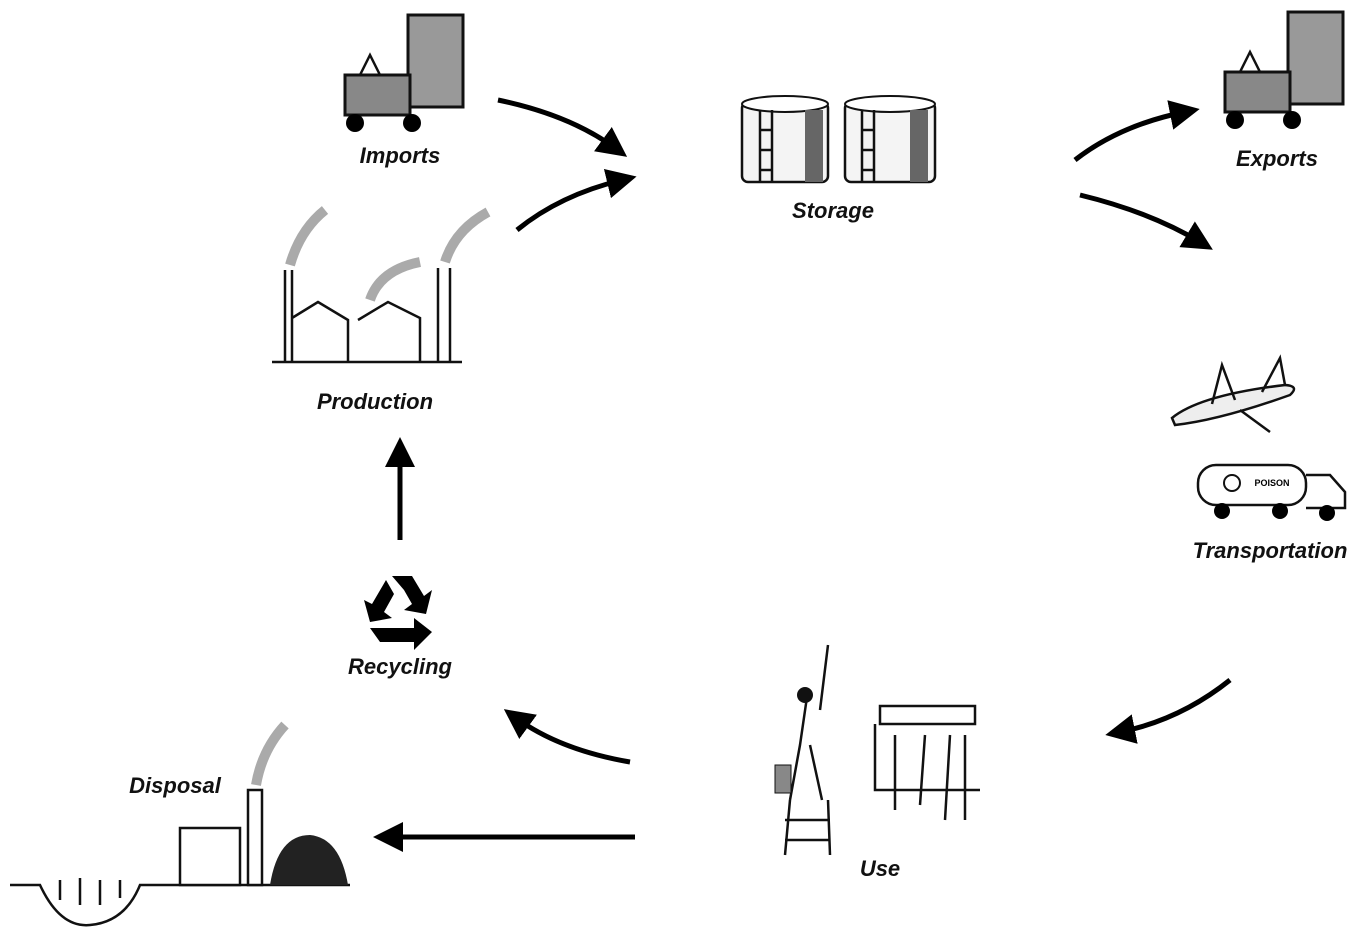 This screenshot has height=928, width=1353. I want to click on factory-icon, so click(381, 285).